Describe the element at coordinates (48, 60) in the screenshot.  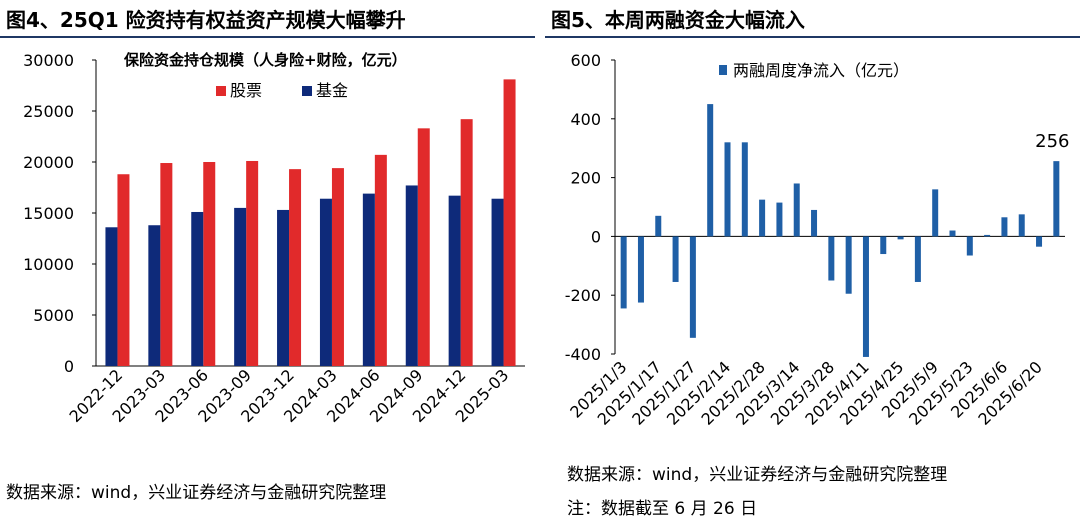
I see `y-tick-label: 30000` at that location.